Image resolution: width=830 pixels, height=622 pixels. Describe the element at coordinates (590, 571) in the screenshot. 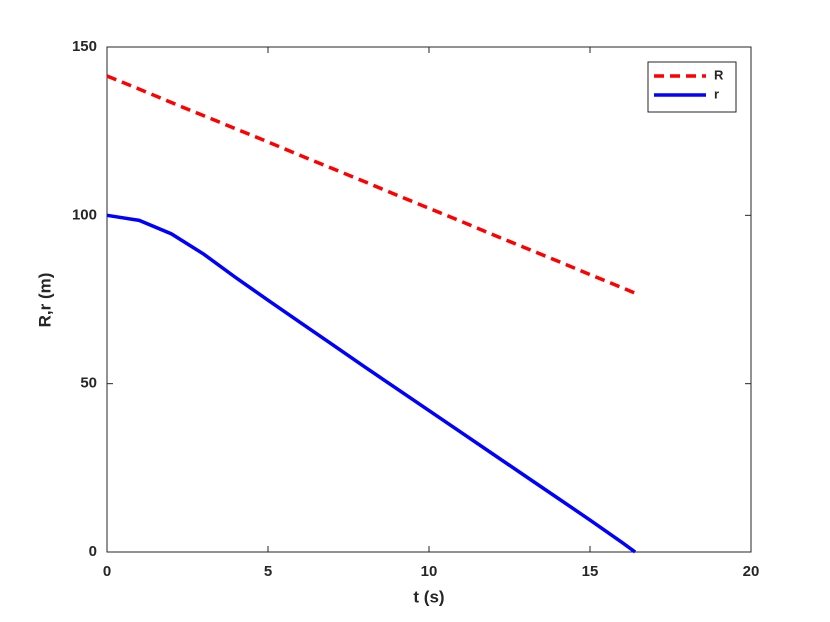

I see `x-tick-label: 15` at that location.